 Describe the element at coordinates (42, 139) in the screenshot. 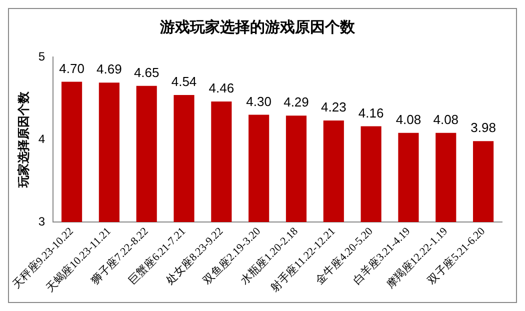

I see `y-tick-label: 4` at that location.